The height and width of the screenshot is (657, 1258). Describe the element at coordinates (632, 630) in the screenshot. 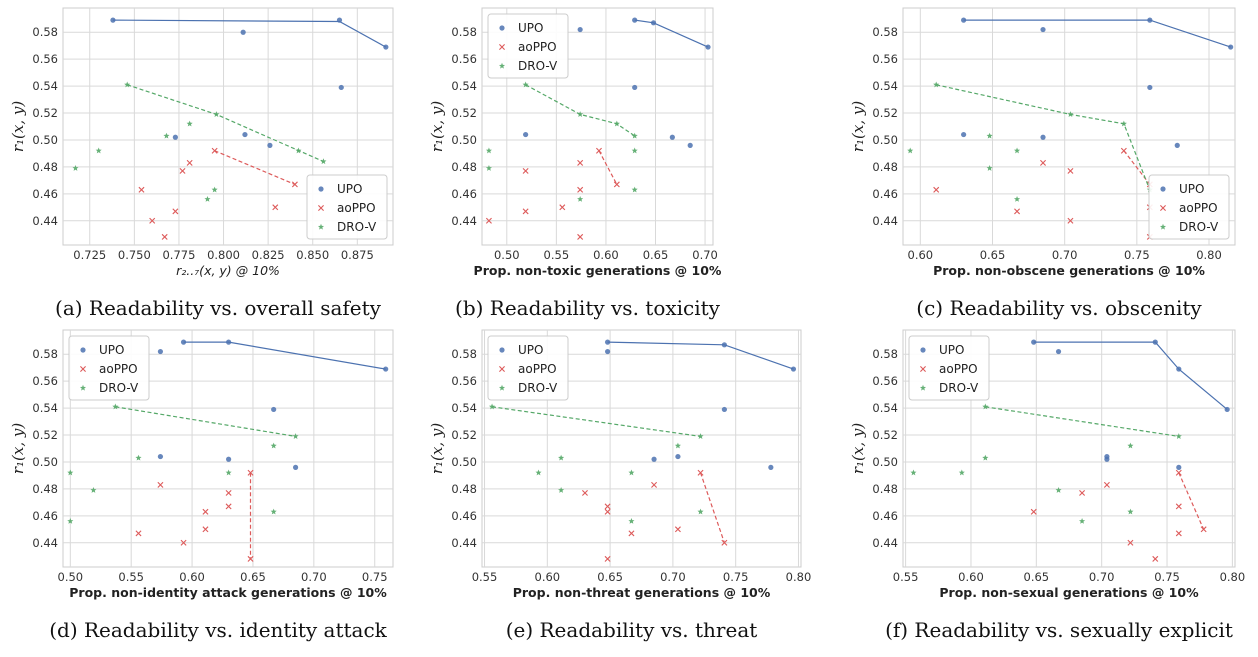

I see `subfigure-caption: (e) Readability vs. threat` at that location.